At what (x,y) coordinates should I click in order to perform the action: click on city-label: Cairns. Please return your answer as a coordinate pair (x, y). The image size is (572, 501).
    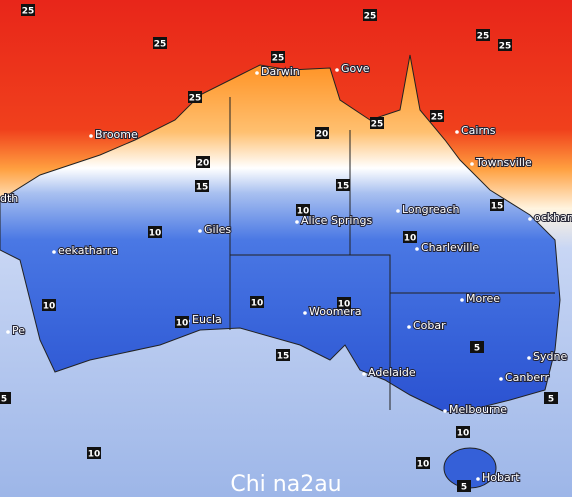
    Looking at the image, I should click on (478, 130).